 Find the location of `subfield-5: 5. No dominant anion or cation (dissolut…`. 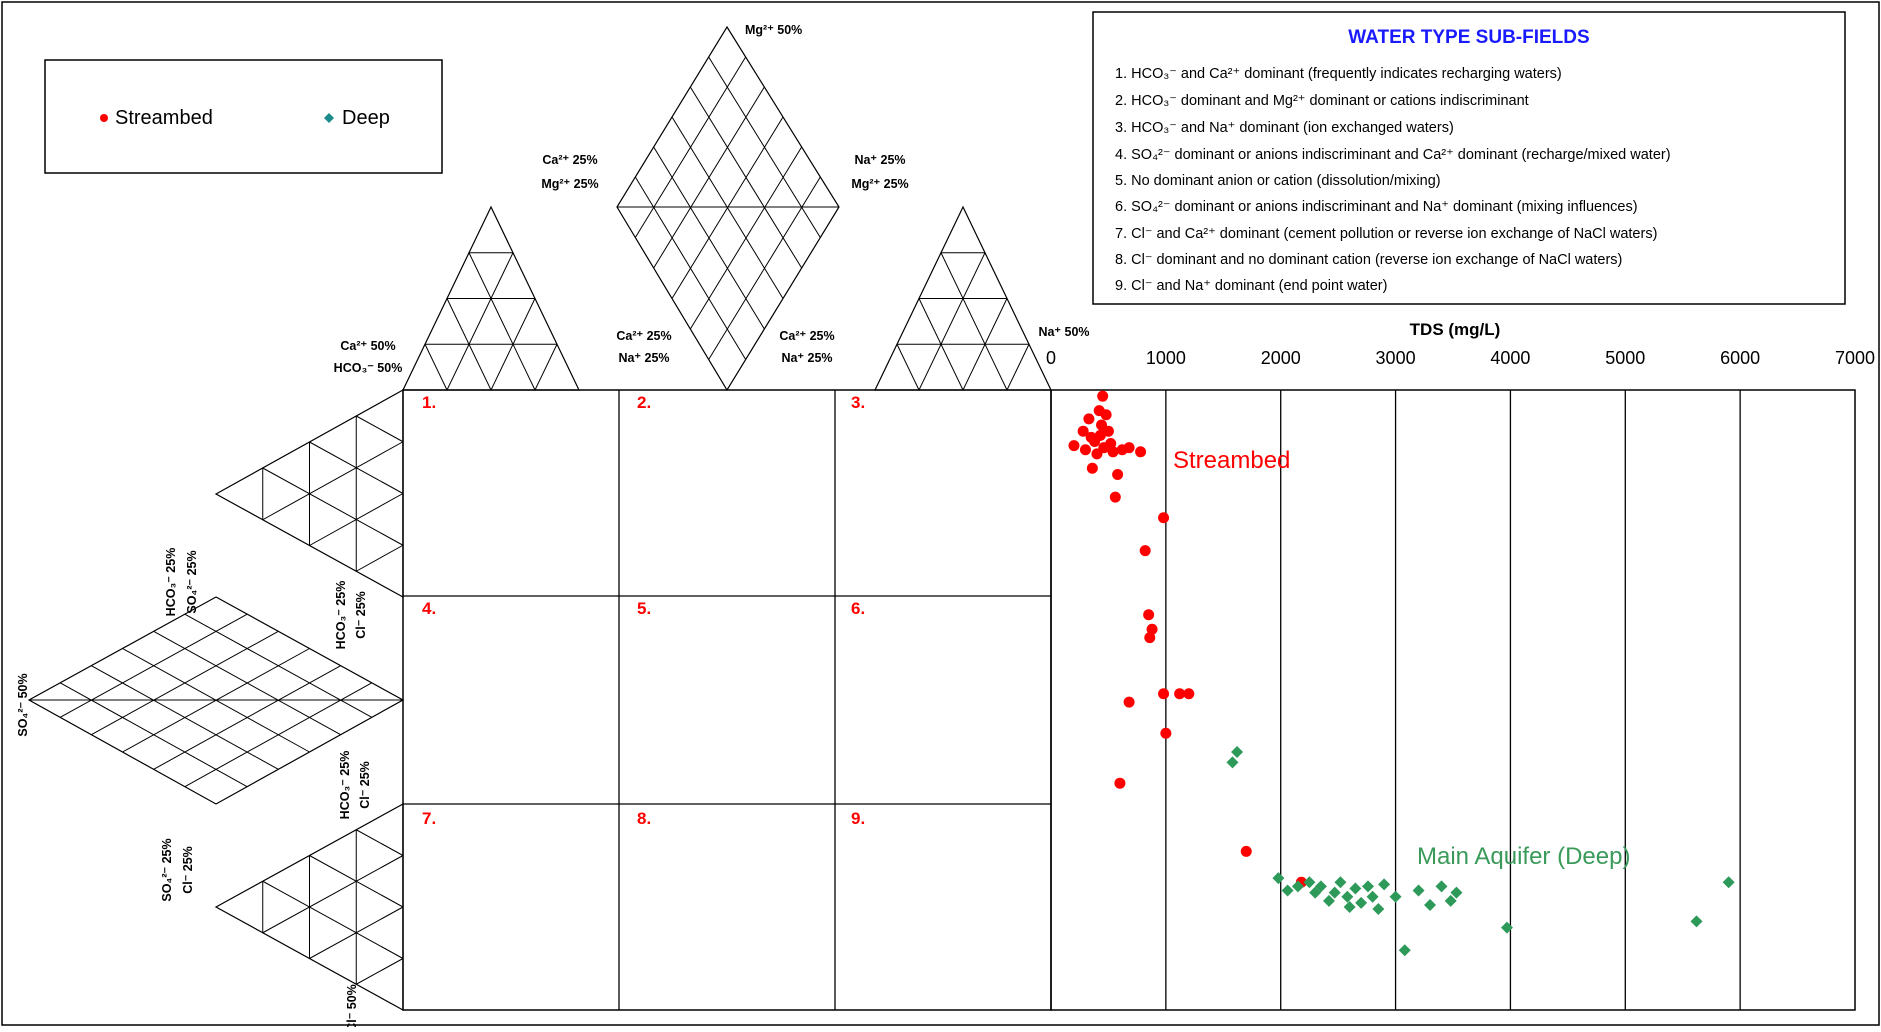

subfield-5: 5. No dominant anion or cation (dissolut… is located at coordinates (1278, 181).